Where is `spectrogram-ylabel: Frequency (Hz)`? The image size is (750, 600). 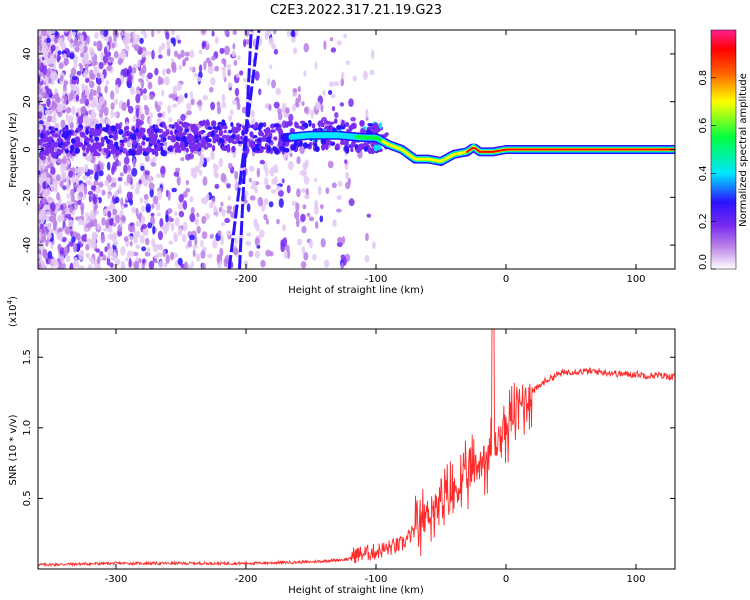 spectrogram-ylabel: Frequency (Hz) is located at coordinates (13, 150).